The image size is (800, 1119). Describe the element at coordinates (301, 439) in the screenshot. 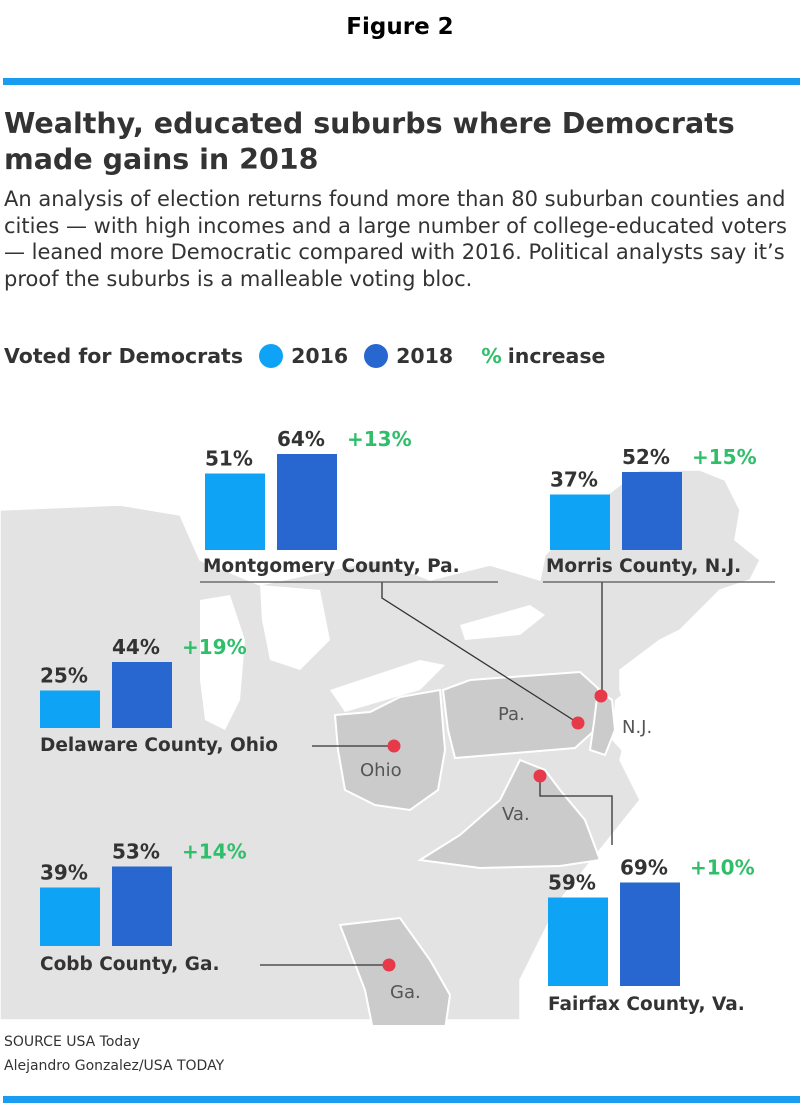

I see `value-label-2018: 64%` at that location.